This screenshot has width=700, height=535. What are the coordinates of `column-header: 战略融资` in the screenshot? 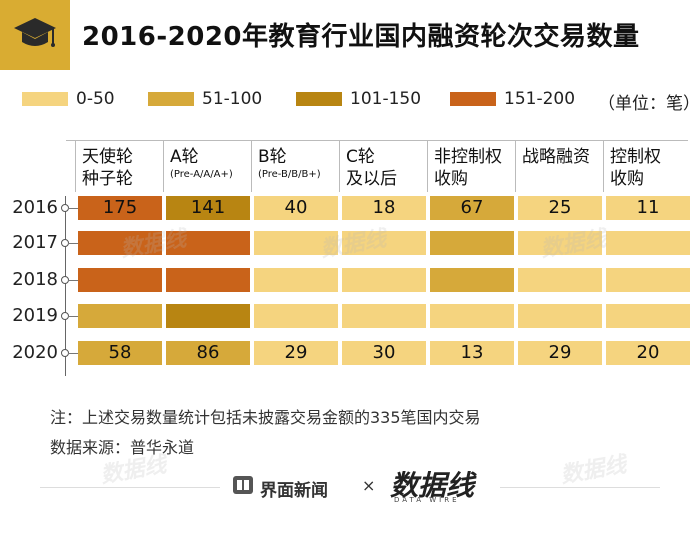 It's located at (556, 157).